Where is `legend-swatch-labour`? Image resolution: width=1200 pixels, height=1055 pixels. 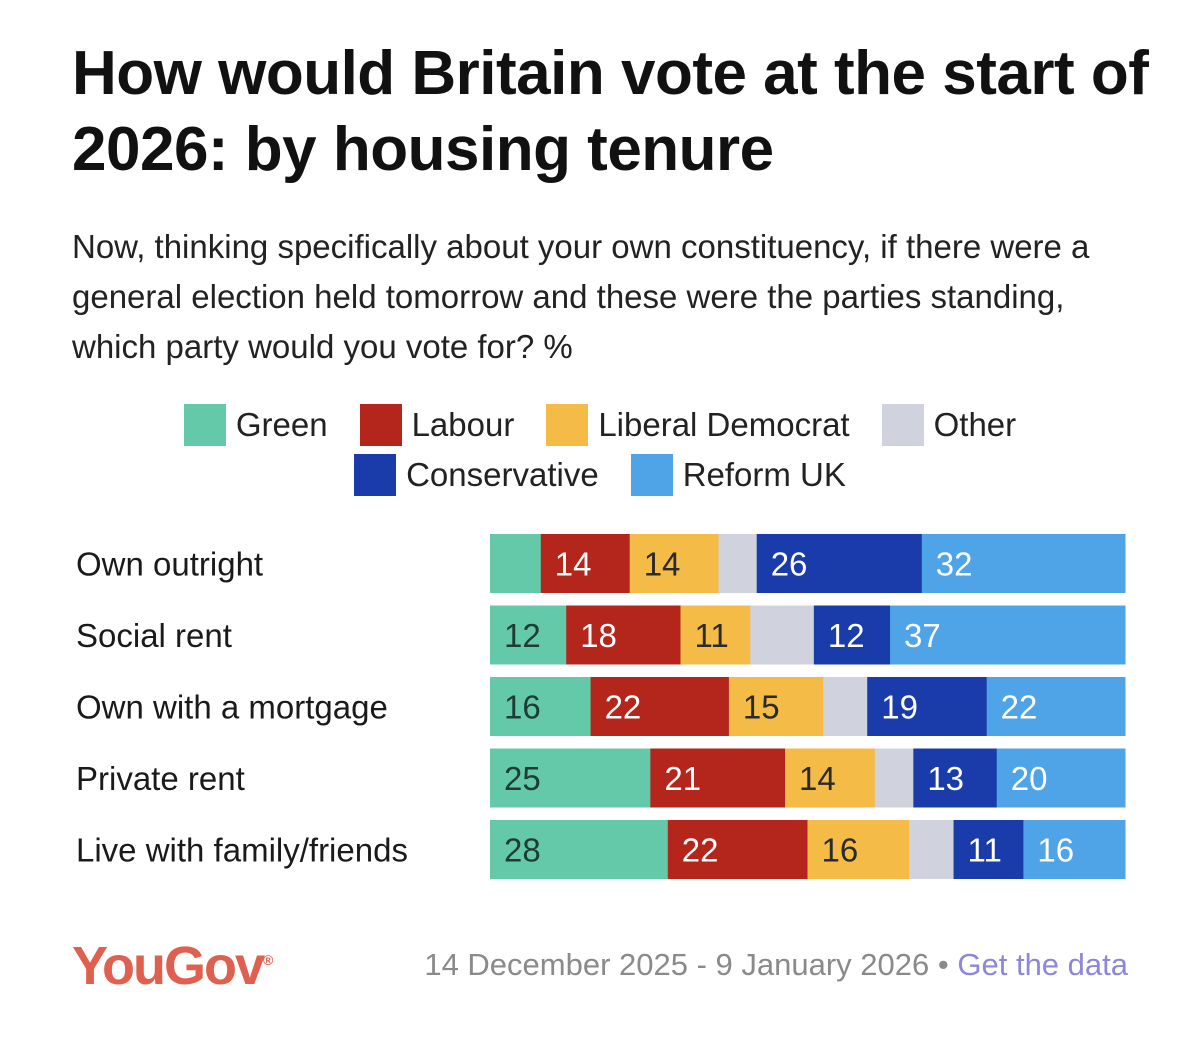 legend-swatch-labour is located at coordinates (380, 425).